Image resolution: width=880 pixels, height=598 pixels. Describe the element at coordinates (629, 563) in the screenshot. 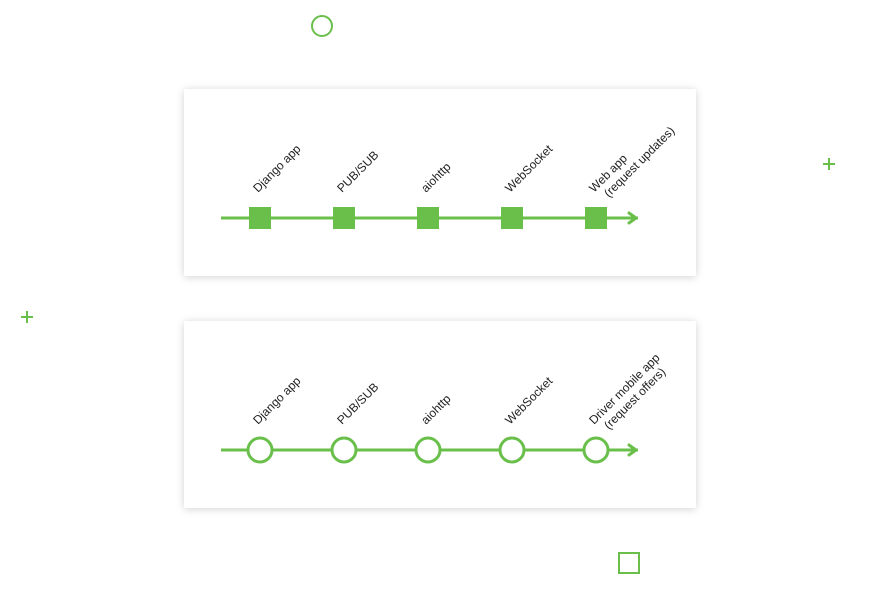

I see `decorative-square-icon` at that location.